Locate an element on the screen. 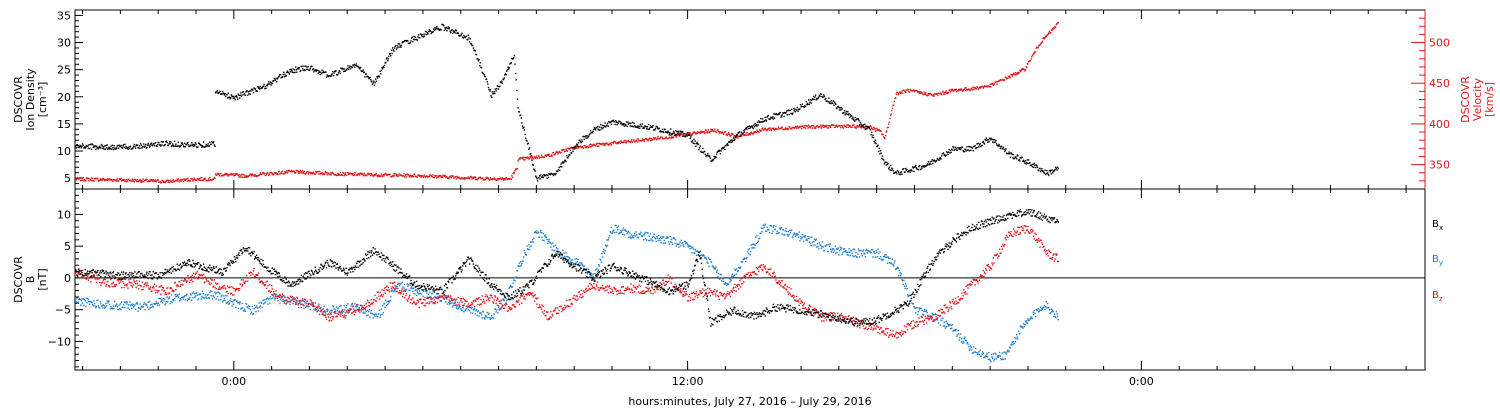 The image size is (1500, 410). velocity-tick-label-500: 500 is located at coordinates (1439, 43).